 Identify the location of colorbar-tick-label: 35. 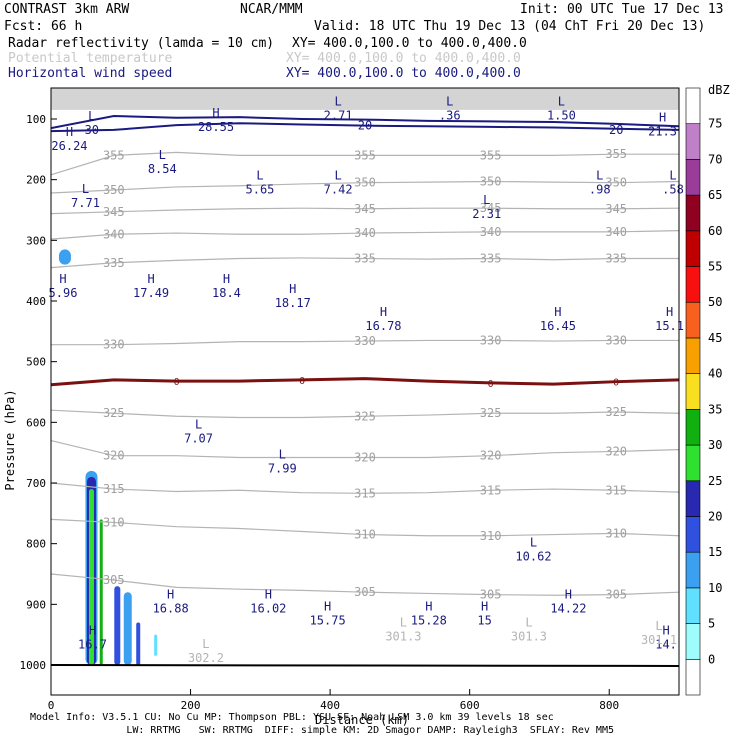
(715, 409).